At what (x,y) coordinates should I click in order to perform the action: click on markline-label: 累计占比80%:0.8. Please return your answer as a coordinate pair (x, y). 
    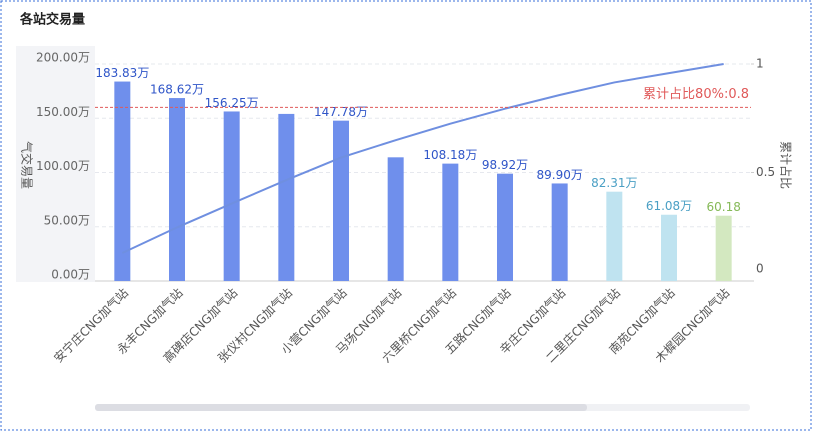
    Looking at the image, I should click on (696, 94).